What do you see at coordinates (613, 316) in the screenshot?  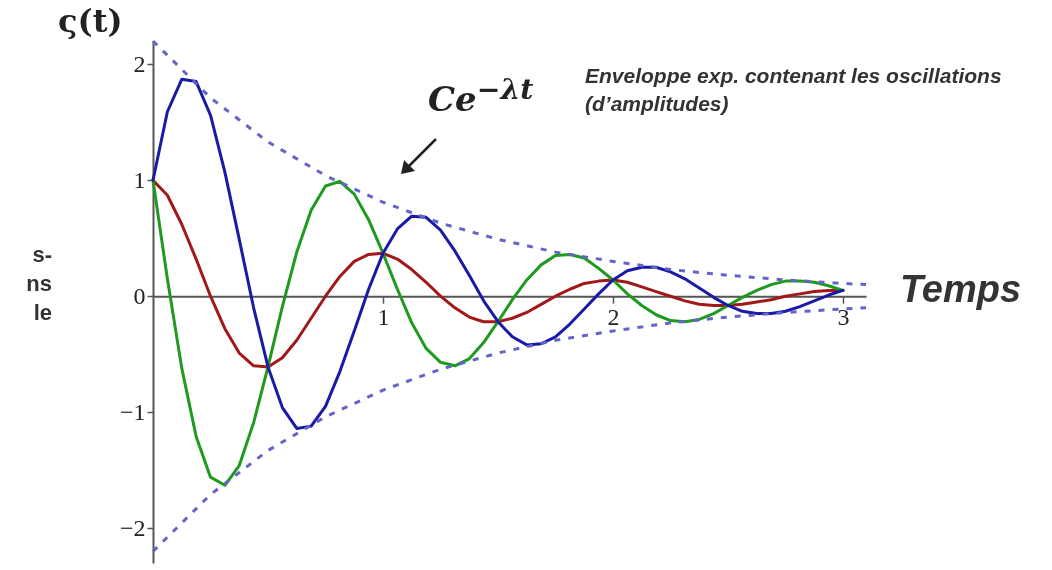 I see `x-tick-label: 2` at bounding box center [613, 316].